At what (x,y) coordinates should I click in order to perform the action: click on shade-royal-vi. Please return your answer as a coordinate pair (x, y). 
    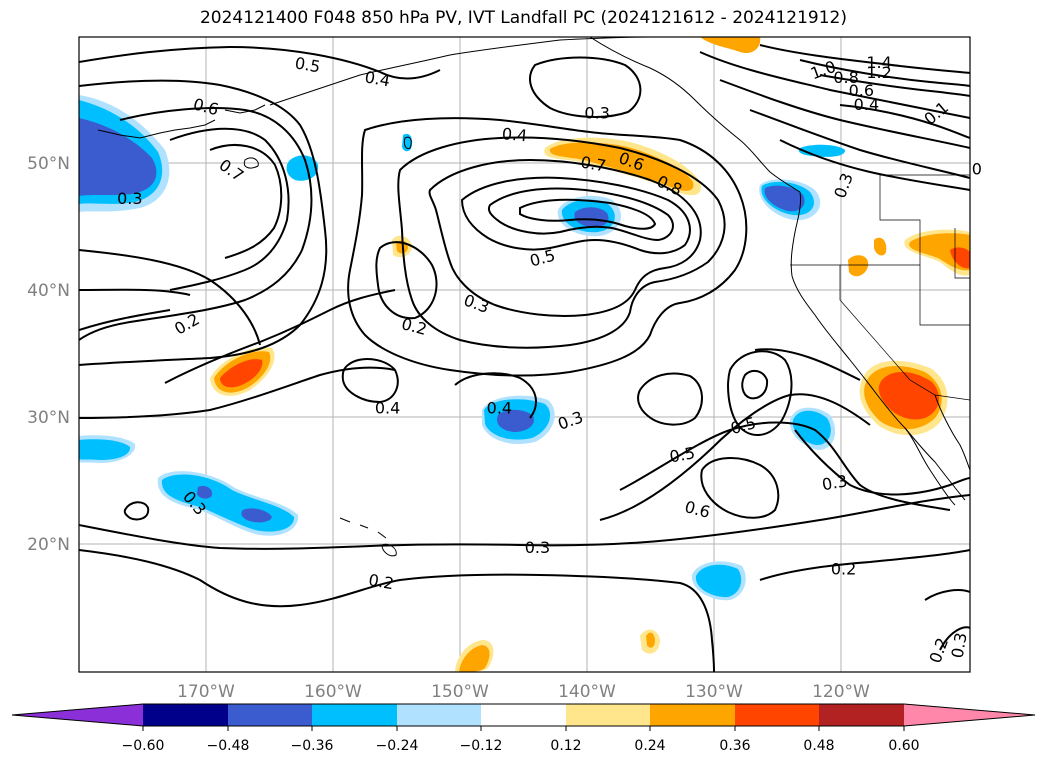
    Looking at the image, I should click on (784, 198).